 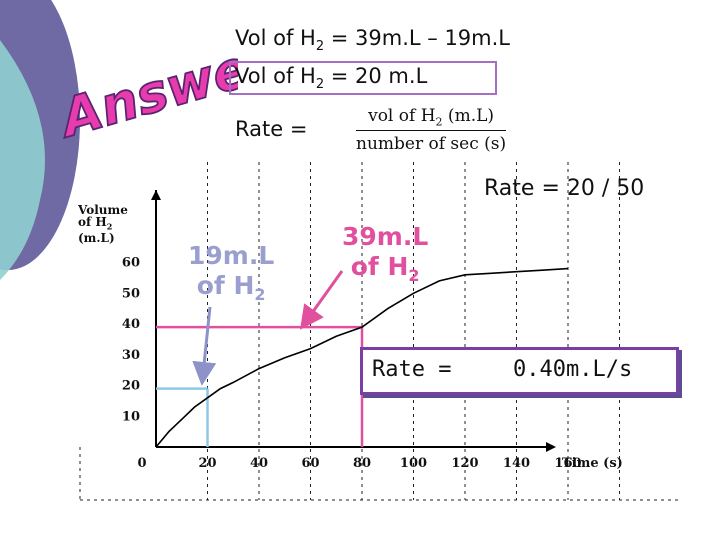 I want to click on x-tick-label-140: 140, so click(x=516, y=463).